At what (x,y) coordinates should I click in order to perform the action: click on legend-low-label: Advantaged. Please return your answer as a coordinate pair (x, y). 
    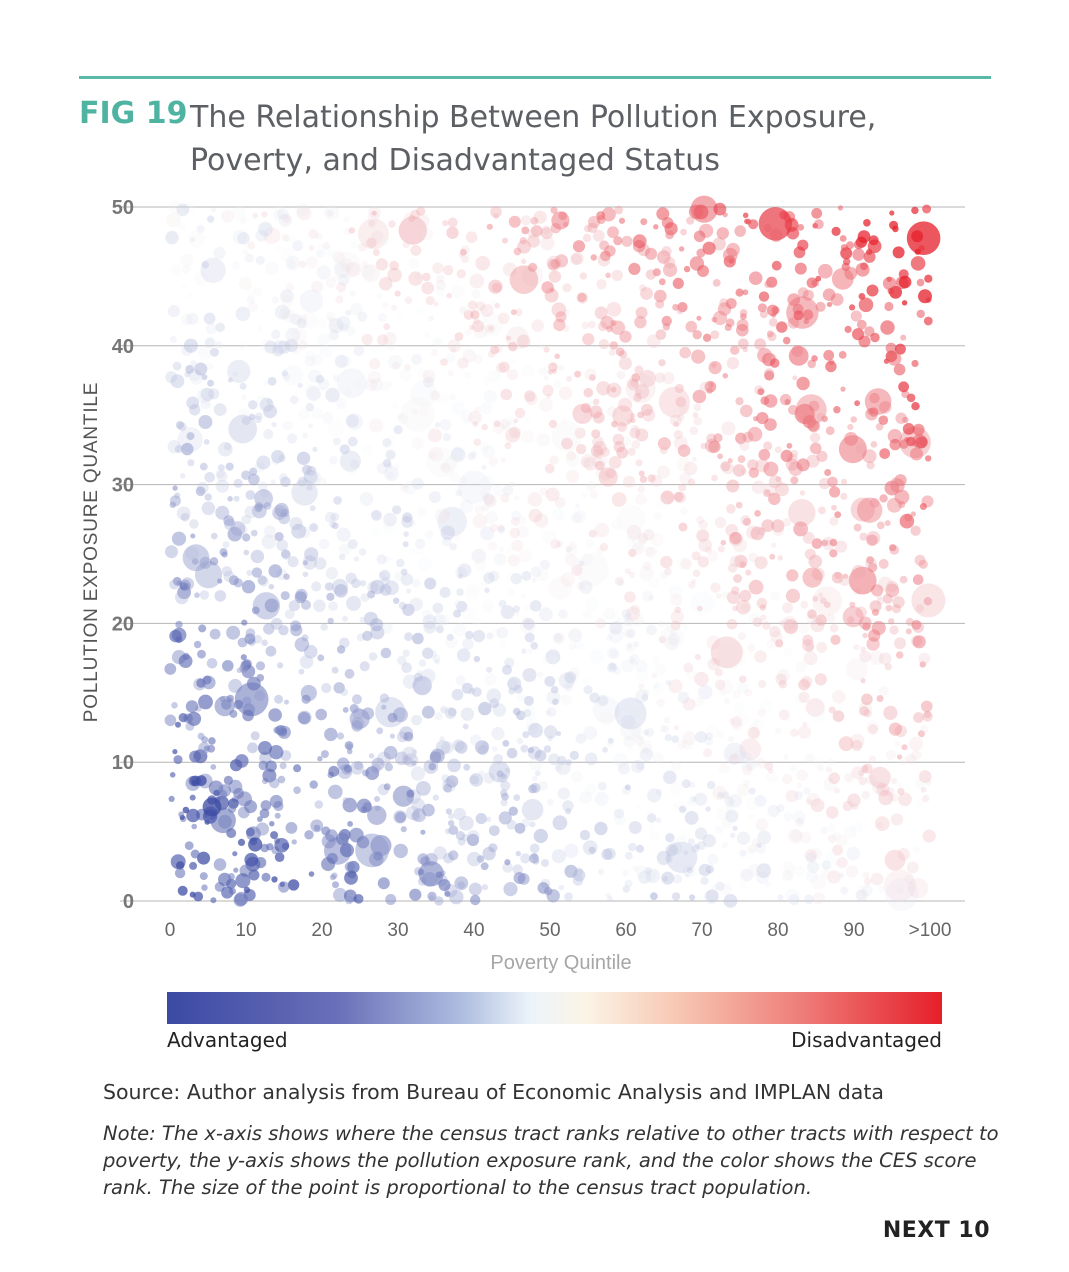
    Looking at the image, I should click on (227, 1040).